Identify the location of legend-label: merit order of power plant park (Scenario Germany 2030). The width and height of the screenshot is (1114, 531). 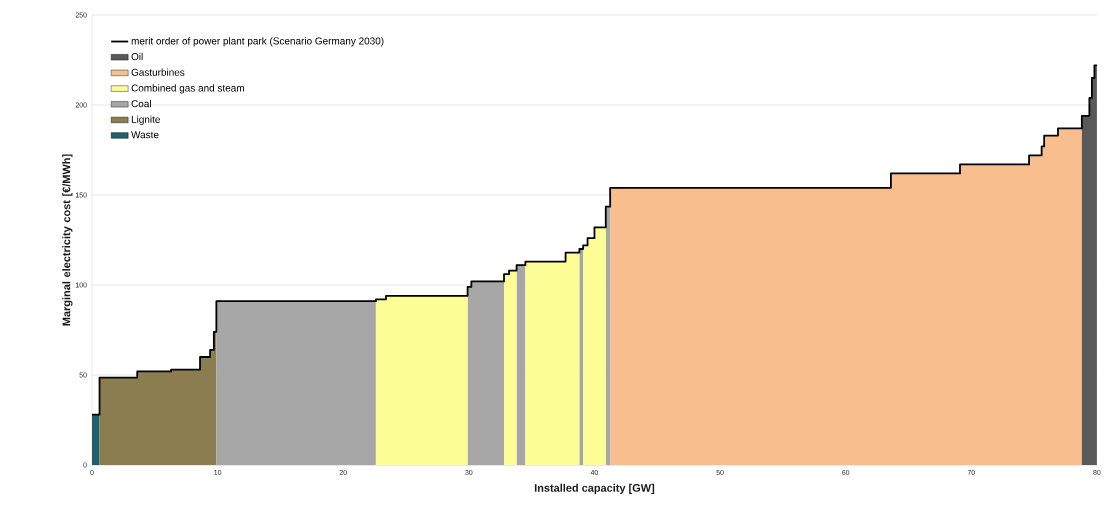
(257, 42).